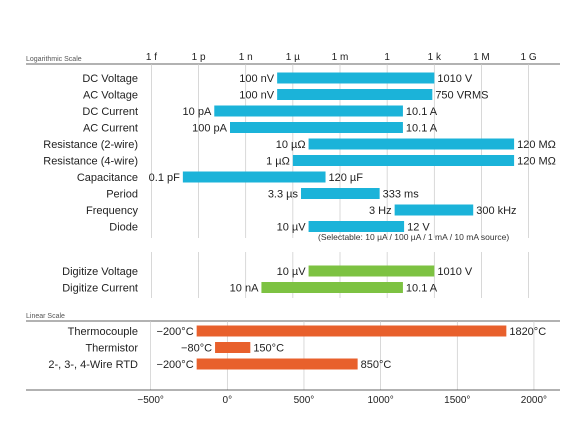 The image size is (571, 432). I want to click on log-tick-label: 1, so click(387, 57).